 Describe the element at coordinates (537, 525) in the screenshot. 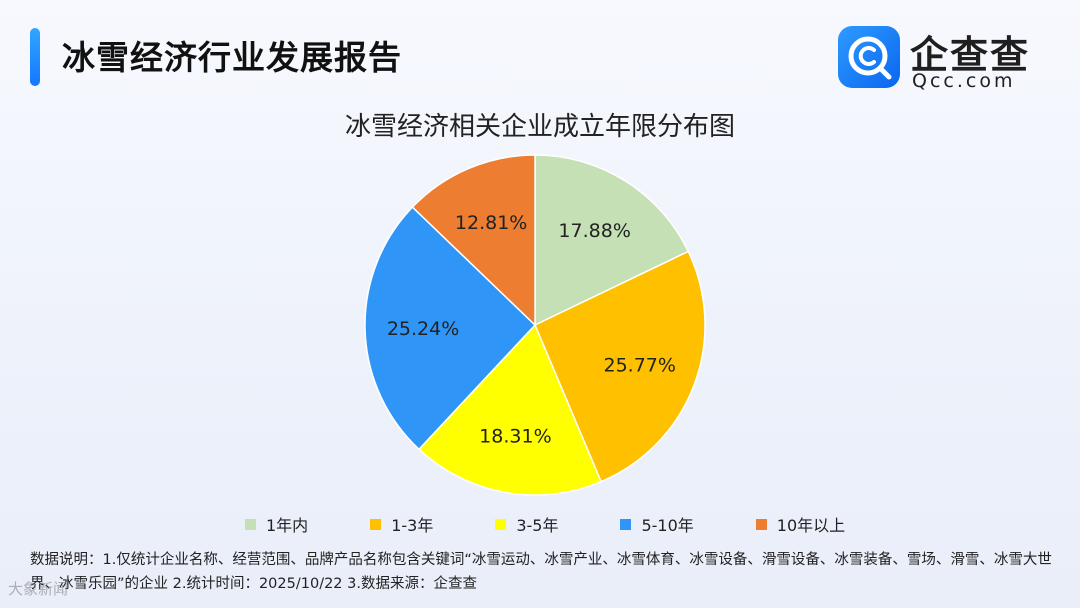

I see `legend-label: 3-5年` at that location.